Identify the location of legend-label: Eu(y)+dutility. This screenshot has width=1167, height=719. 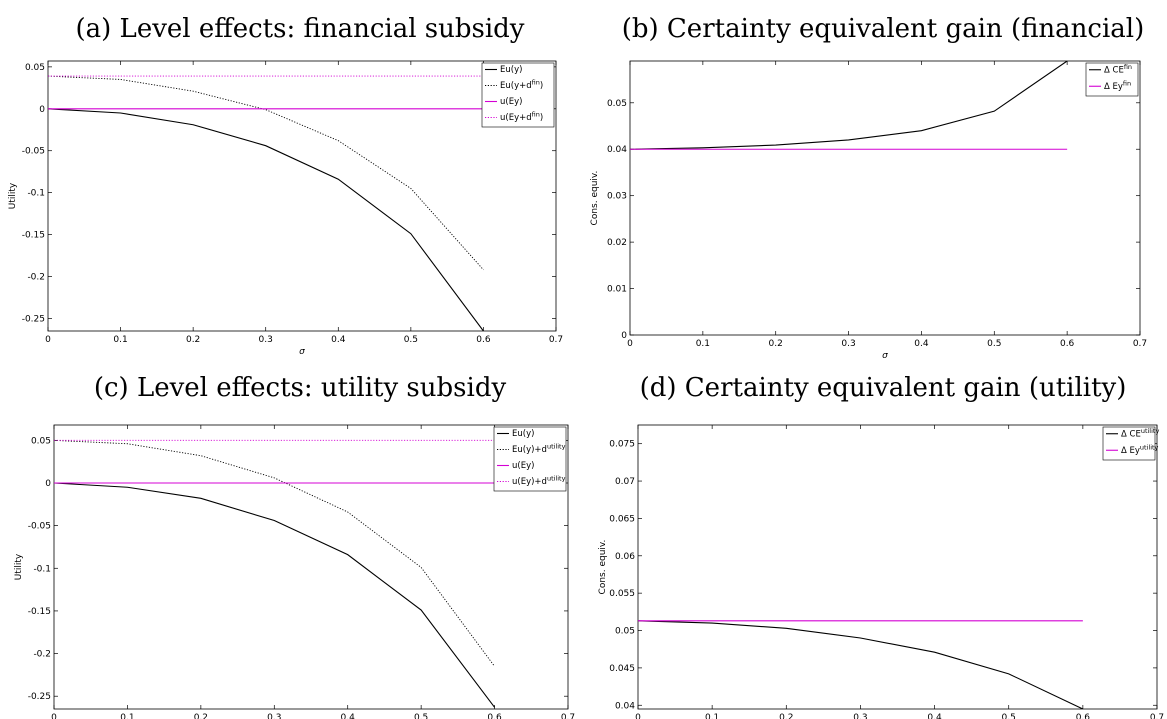
(539, 449).